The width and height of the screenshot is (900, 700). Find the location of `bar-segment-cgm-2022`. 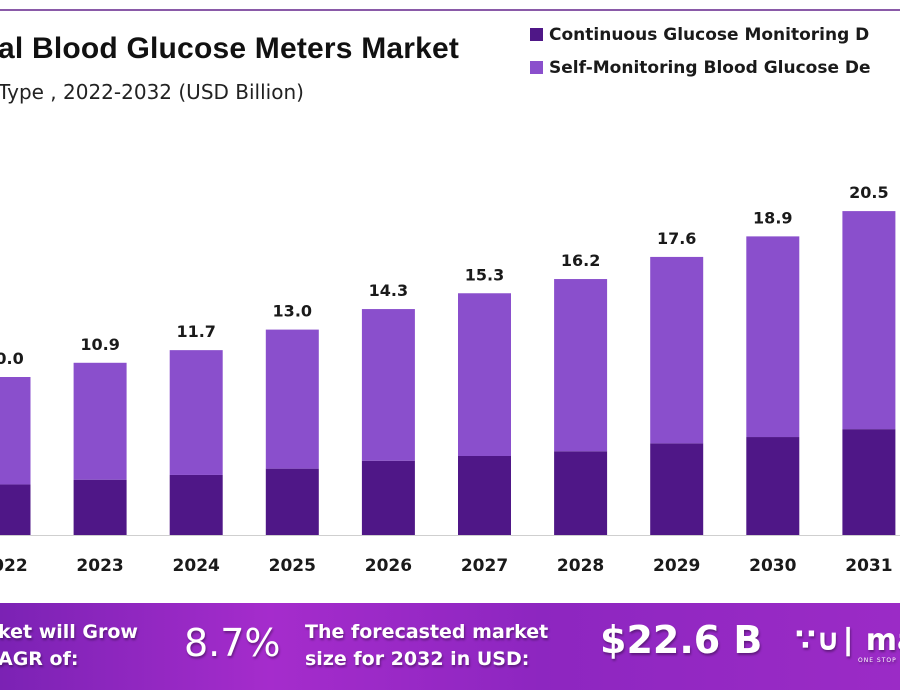

bar-segment-cgm-2022 is located at coordinates (15, 509).